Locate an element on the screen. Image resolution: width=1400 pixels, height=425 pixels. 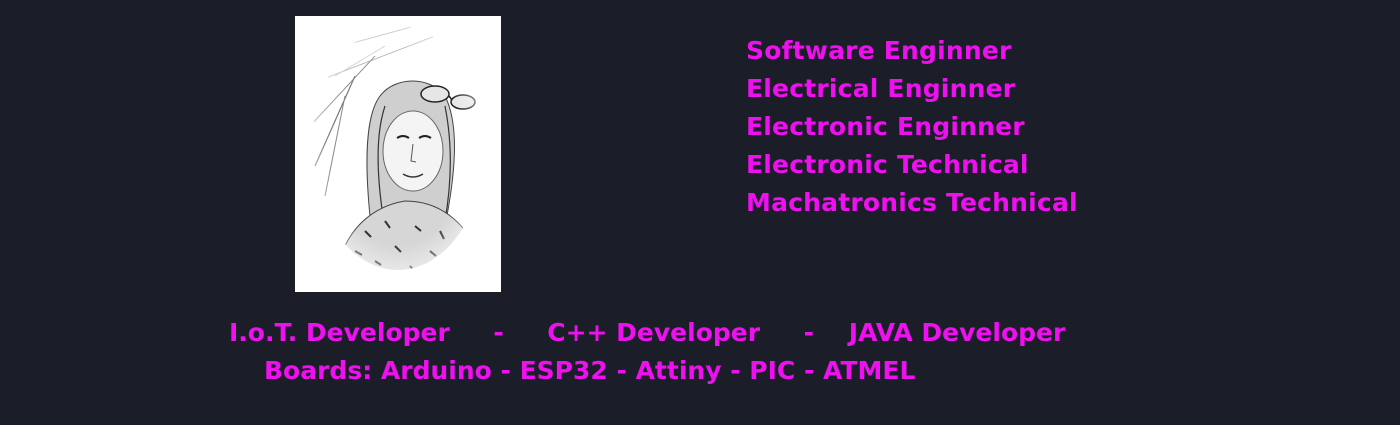
title-mechatronics-technical: Machatronics Technical is located at coordinates (912, 202).